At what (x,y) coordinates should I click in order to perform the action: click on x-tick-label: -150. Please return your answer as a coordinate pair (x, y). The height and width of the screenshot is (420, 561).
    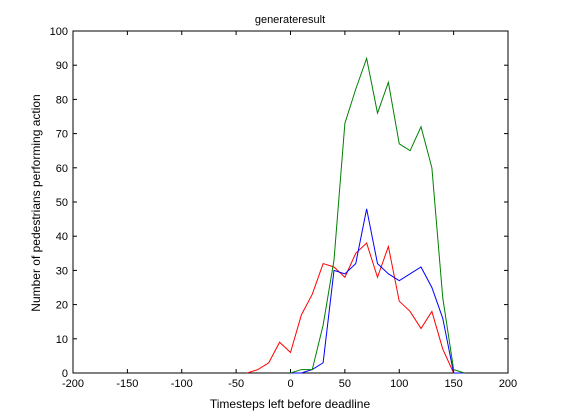
    Looking at the image, I should click on (127, 384).